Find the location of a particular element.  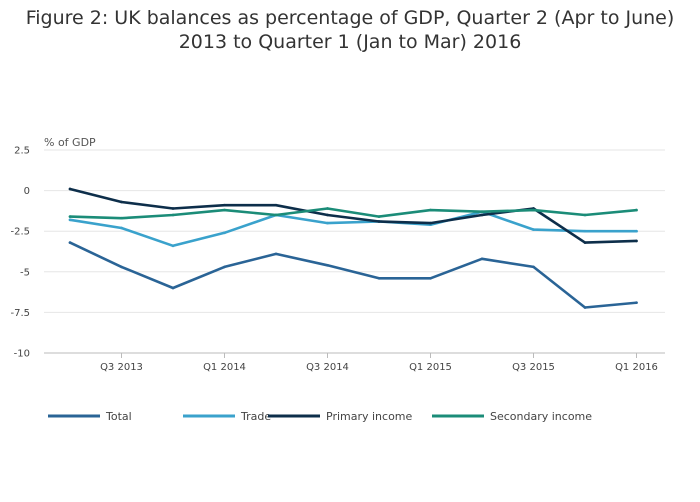

legend-label-total: Total is located at coordinates (118, 416).